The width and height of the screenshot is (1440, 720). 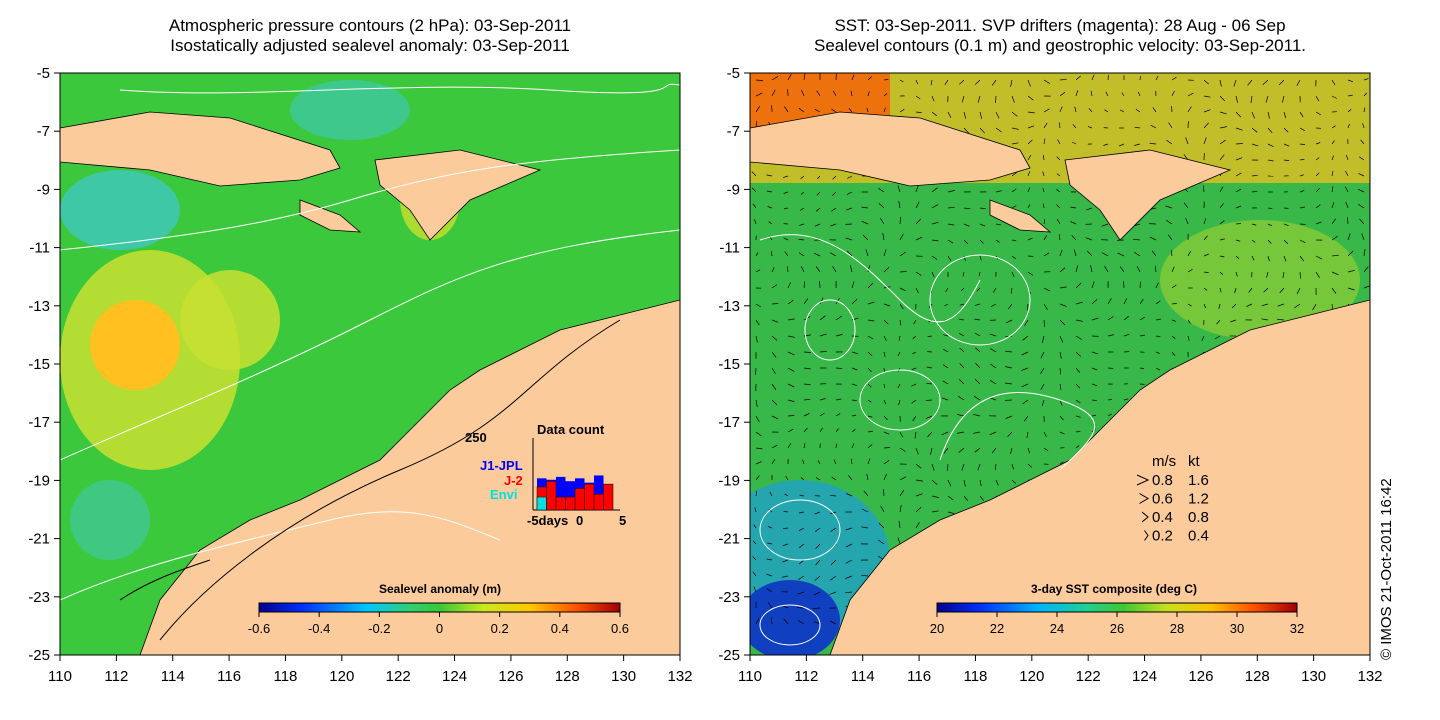 I want to click on lon-label: 130, so click(x=1313, y=676).